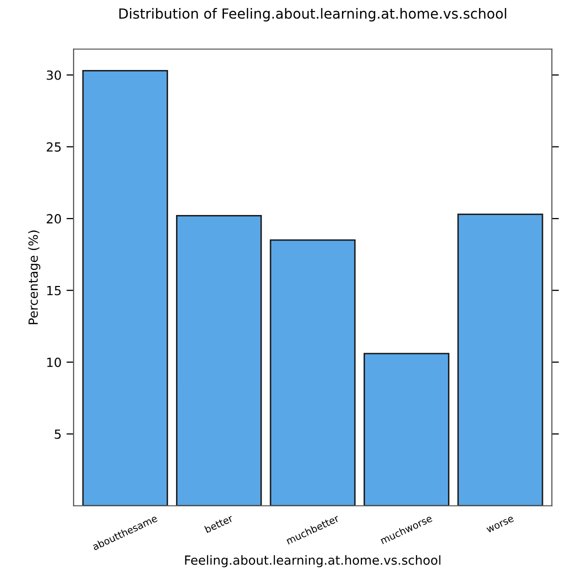 The image size is (566, 578). What do you see at coordinates (312, 15) in the screenshot?
I see `chart-title: Distribution of Feeling.about.learning.at.home.vs.school` at bounding box center [312, 15].